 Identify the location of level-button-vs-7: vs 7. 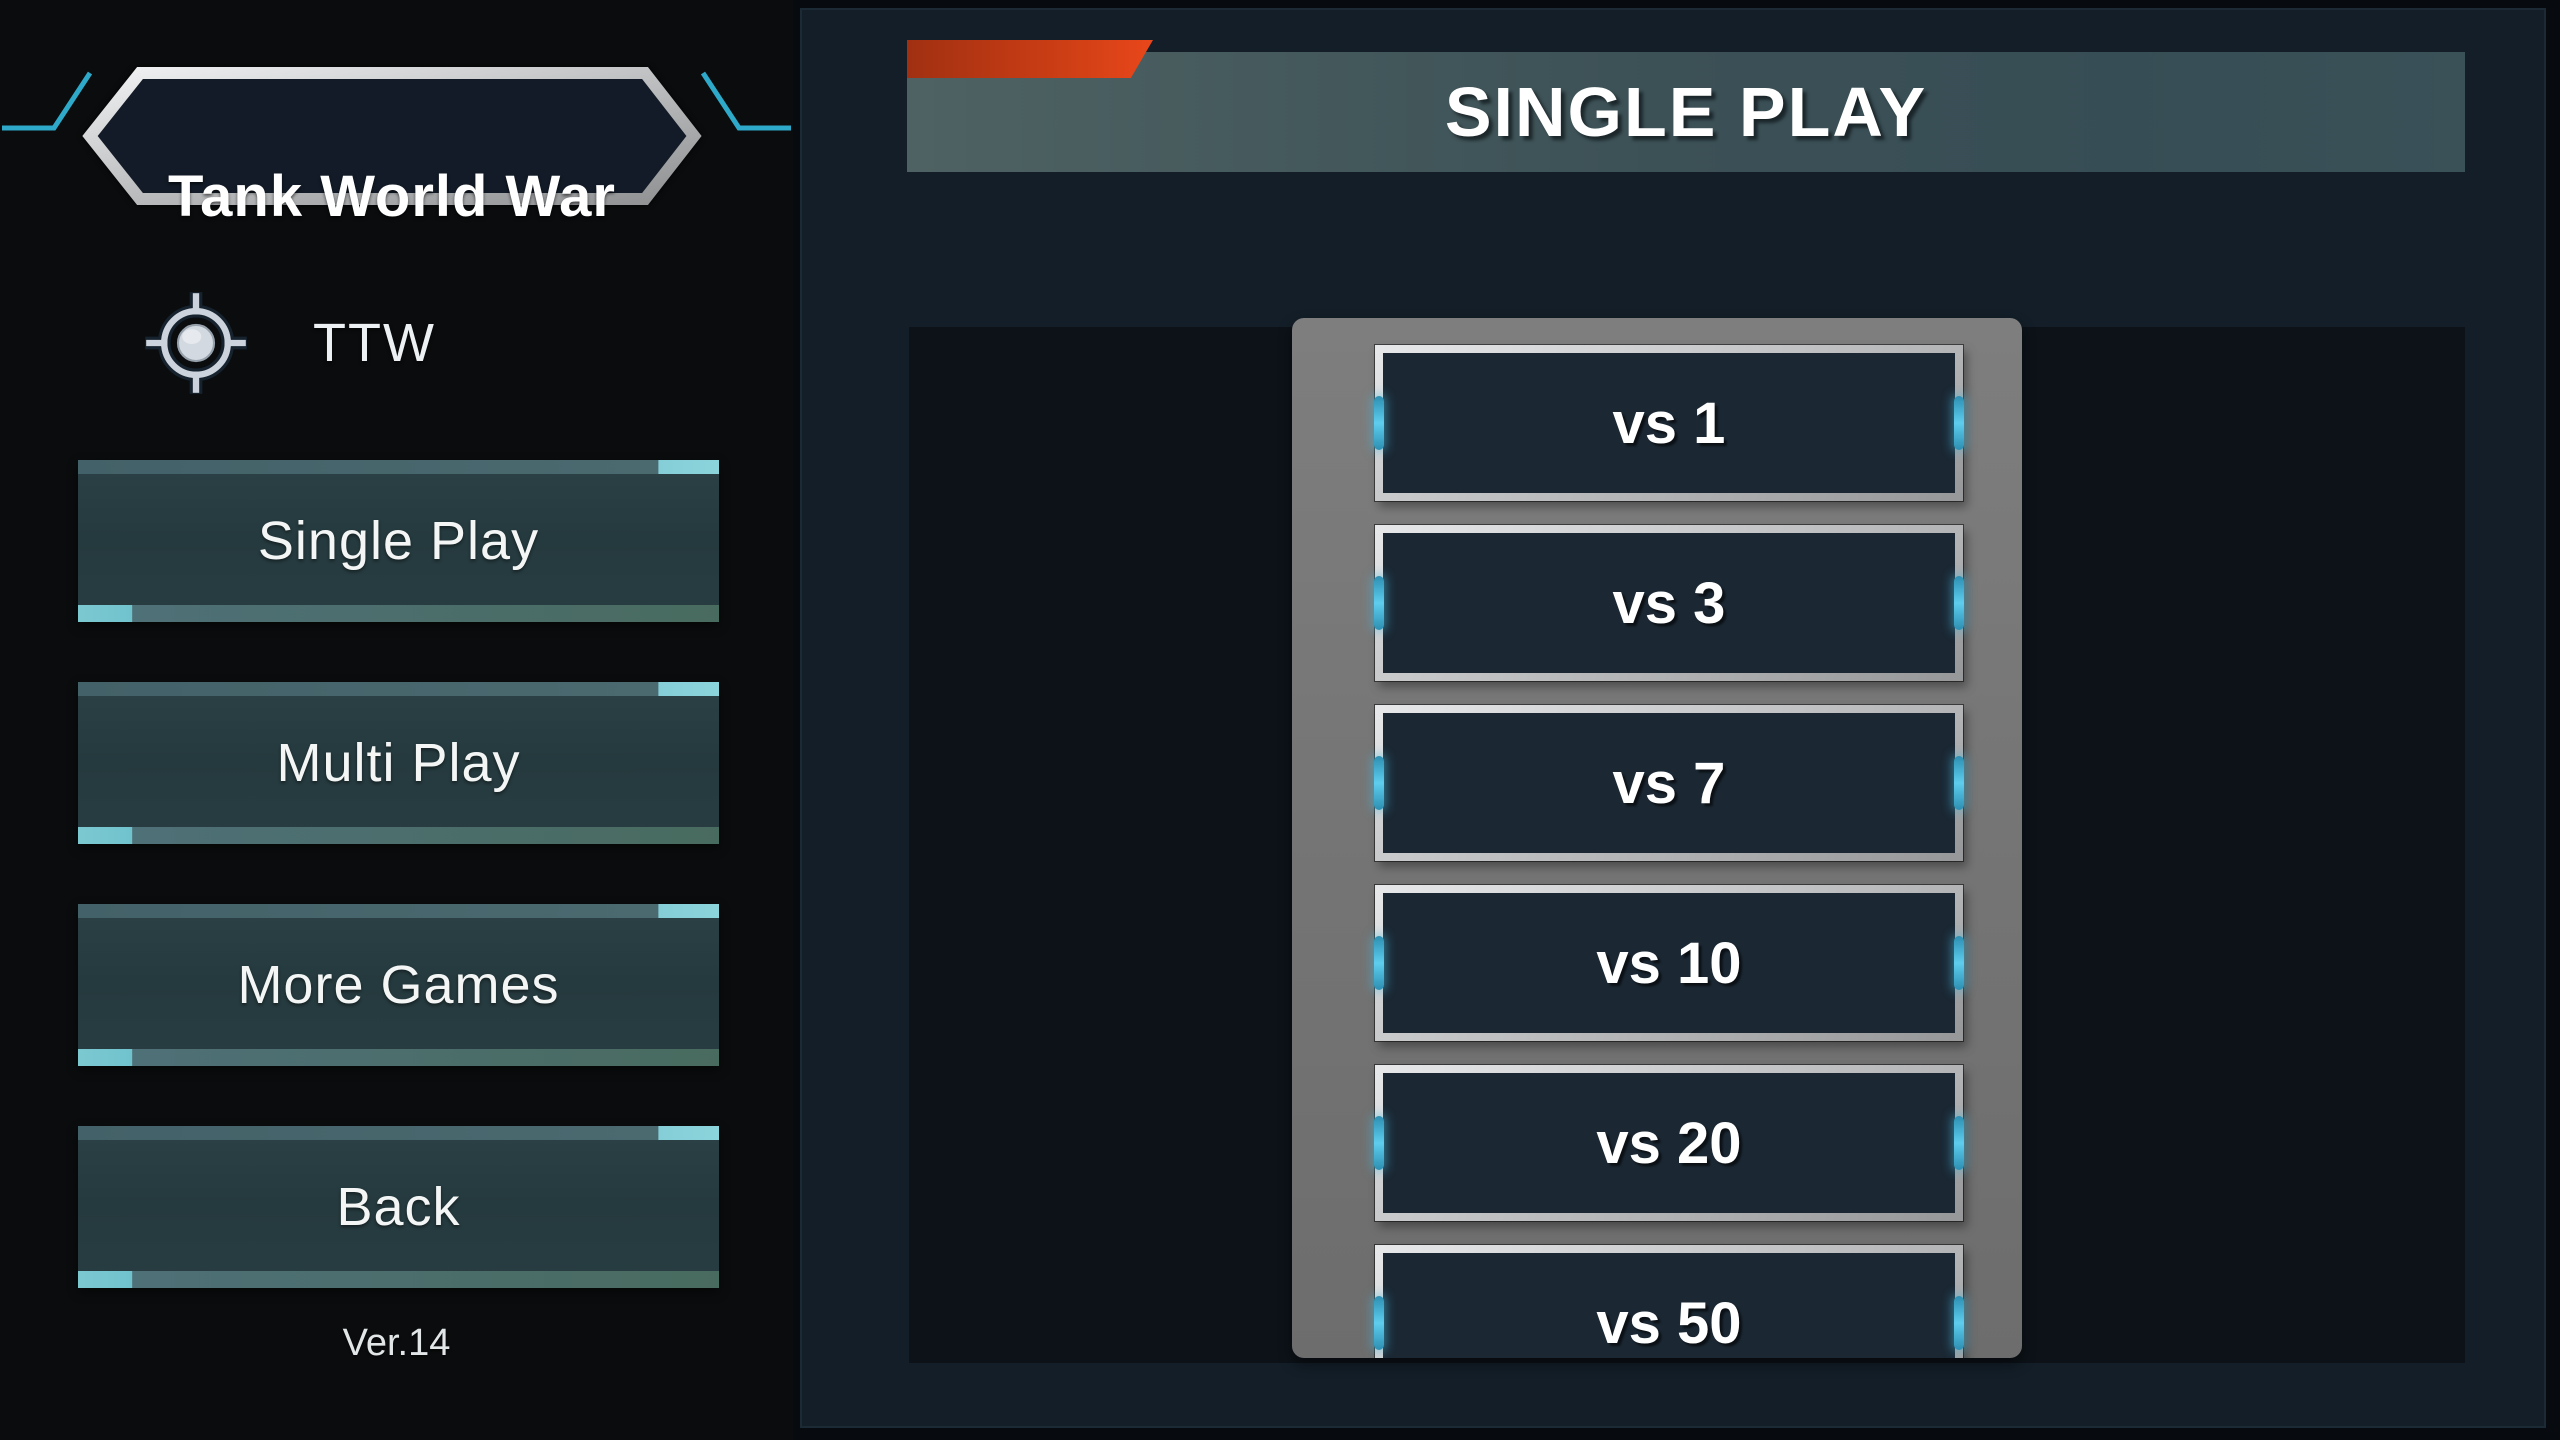
(1669, 783).